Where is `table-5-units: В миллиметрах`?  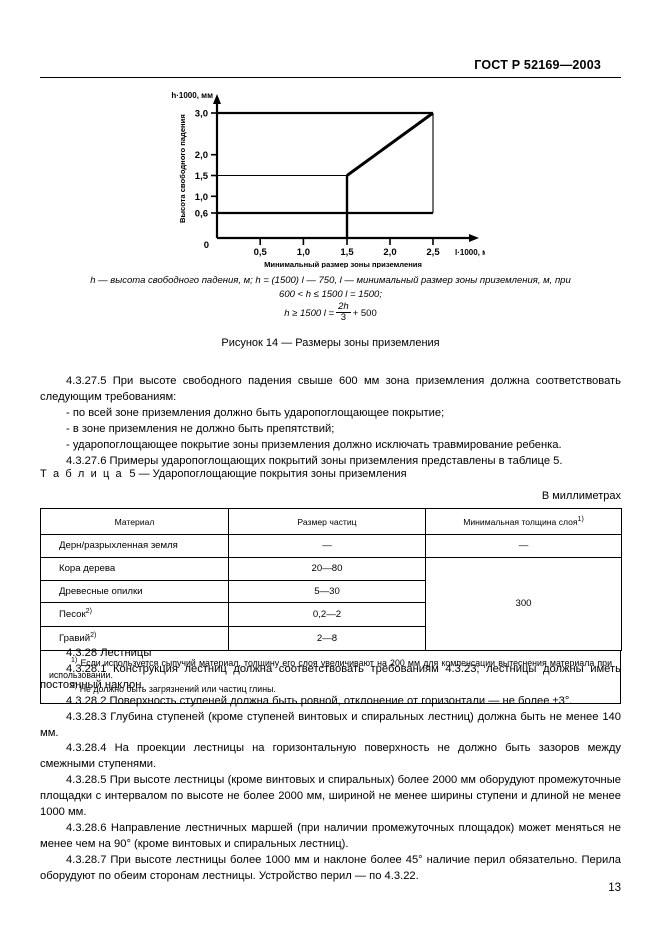 table-5-units: В миллиметрах is located at coordinates (581, 495).